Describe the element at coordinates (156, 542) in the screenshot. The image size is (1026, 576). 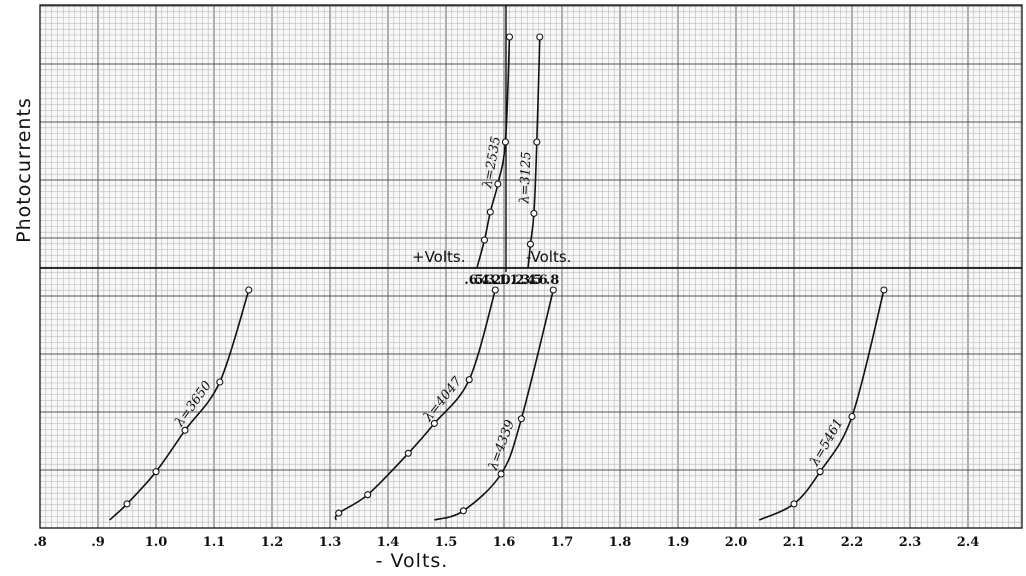
I see `lower-tick-label: 1.0` at that location.